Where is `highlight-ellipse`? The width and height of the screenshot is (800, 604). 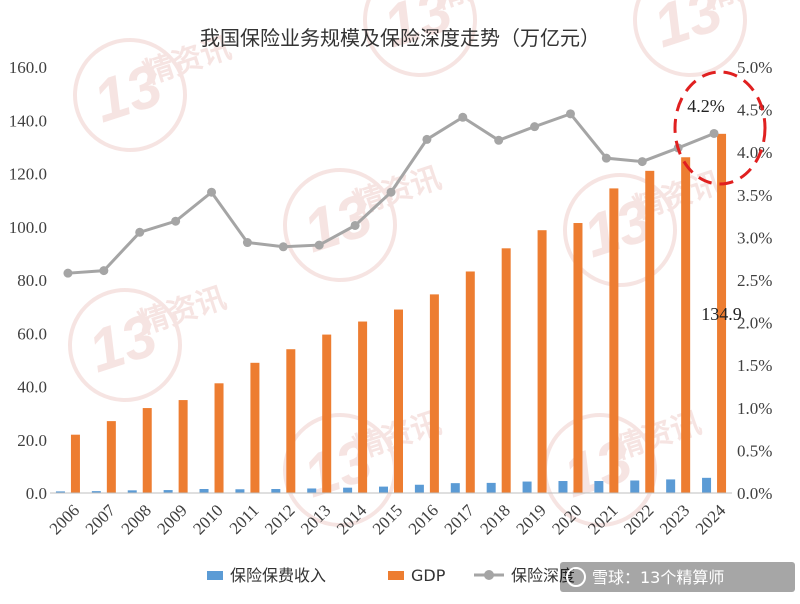 highlight-ellipse is located at coordinates (720, 128).